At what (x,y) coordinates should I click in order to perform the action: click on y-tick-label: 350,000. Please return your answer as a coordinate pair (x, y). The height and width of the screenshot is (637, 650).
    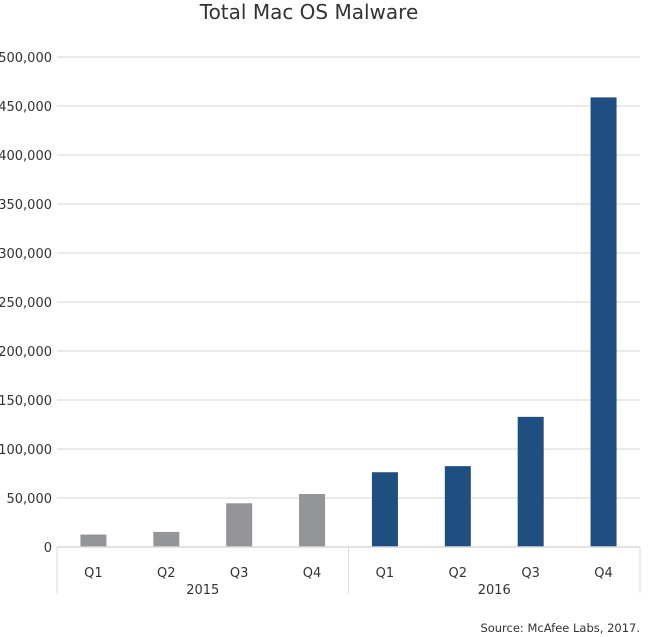
    Looking at the image, I should click on (26, 205).